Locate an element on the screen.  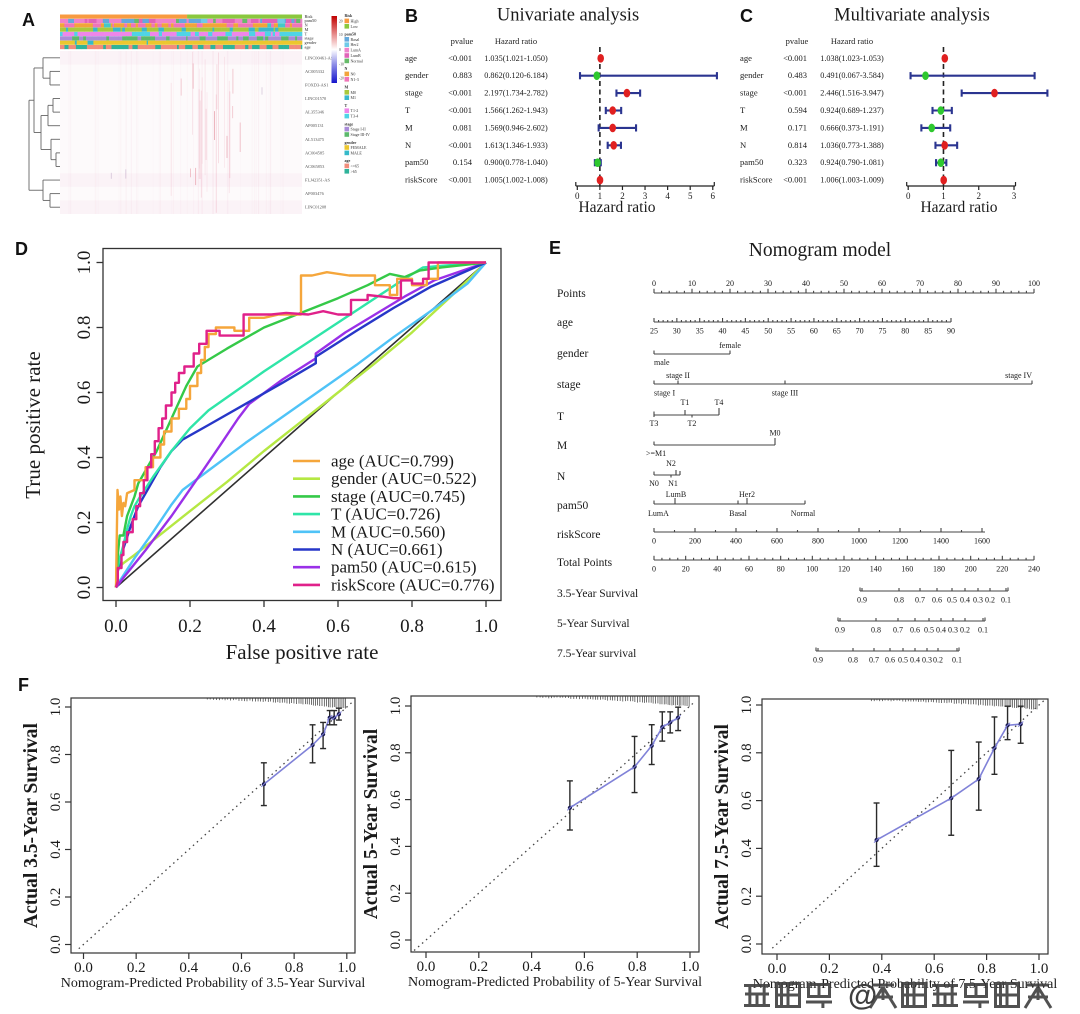
svg-text: AC065853 is located at coordinates (315, 166).